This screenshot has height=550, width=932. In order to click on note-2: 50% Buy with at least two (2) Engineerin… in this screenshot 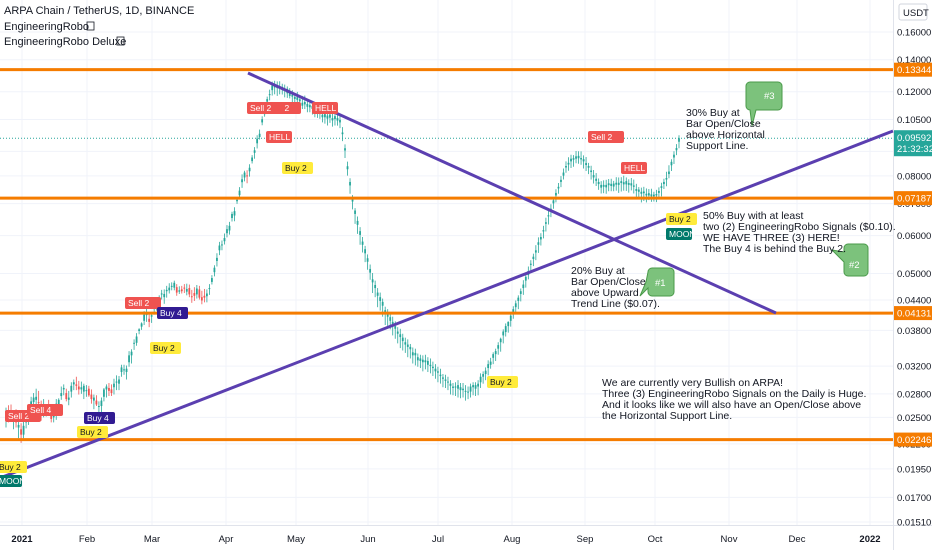, I will do `click(799, 232)`.